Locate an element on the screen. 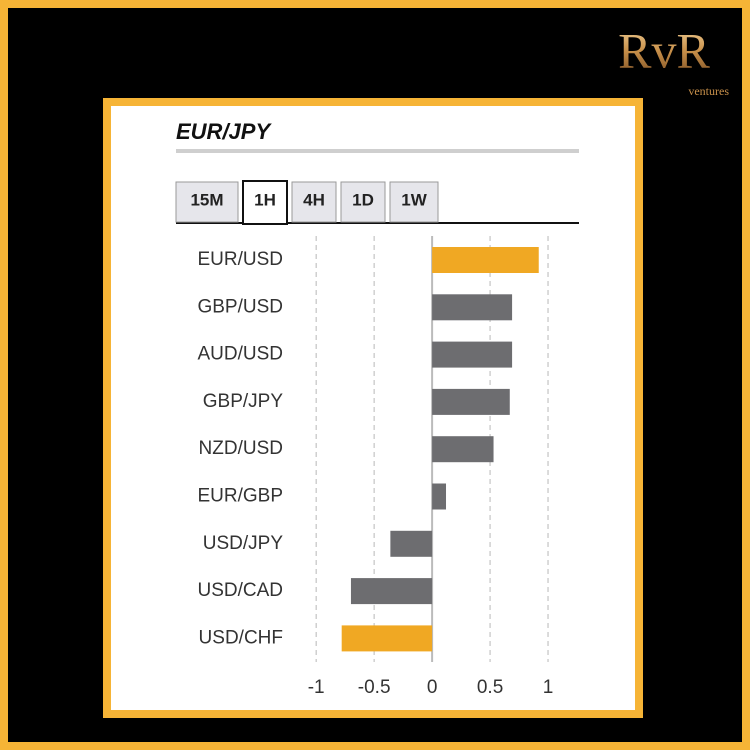 The image size is (750, 750). tab-label: 1H is located at coordinates (265, 199).